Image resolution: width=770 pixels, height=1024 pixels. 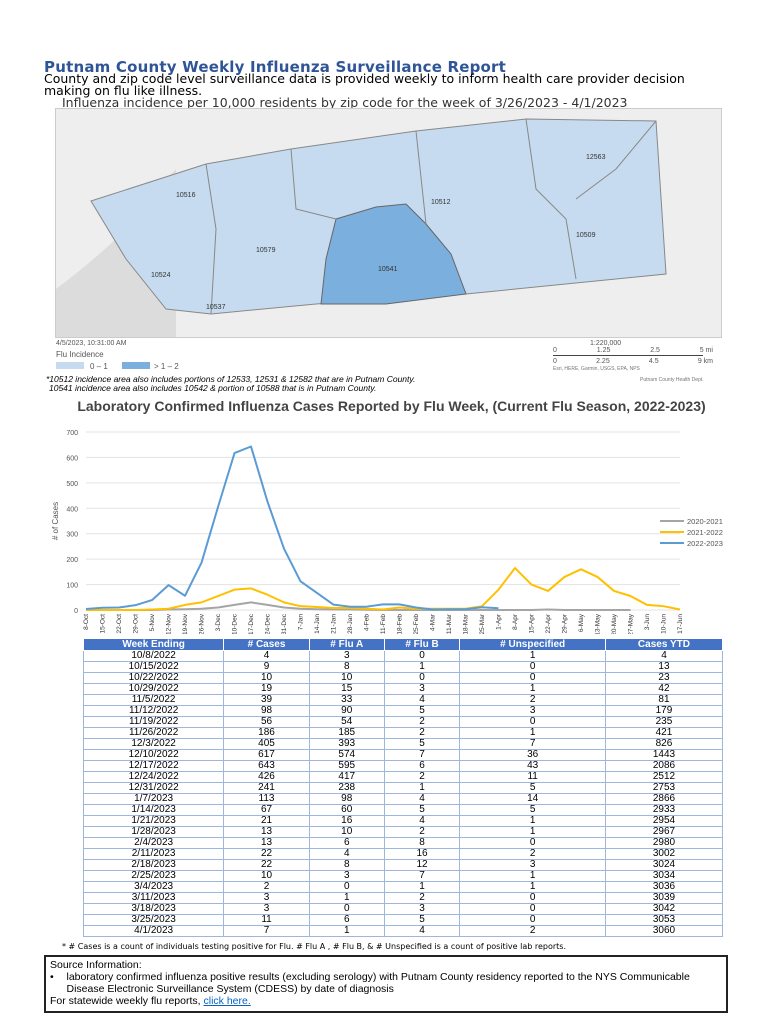 What do you see at coordinates (346, 689) in the screenshot?
I see `table-cell: 15` at bounding box center [346, 689].